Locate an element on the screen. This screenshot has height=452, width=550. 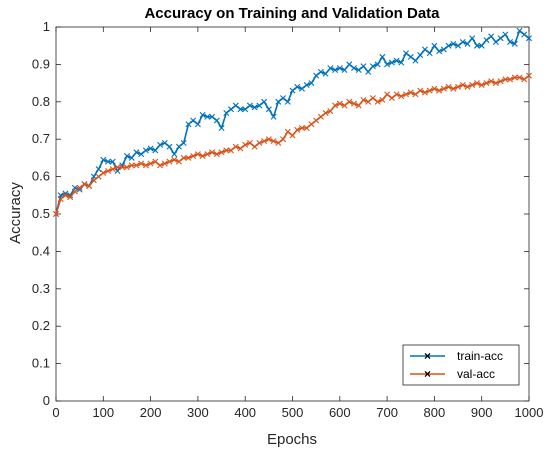
y-tick-label: 0.7 is located at coordinates (41, 138).